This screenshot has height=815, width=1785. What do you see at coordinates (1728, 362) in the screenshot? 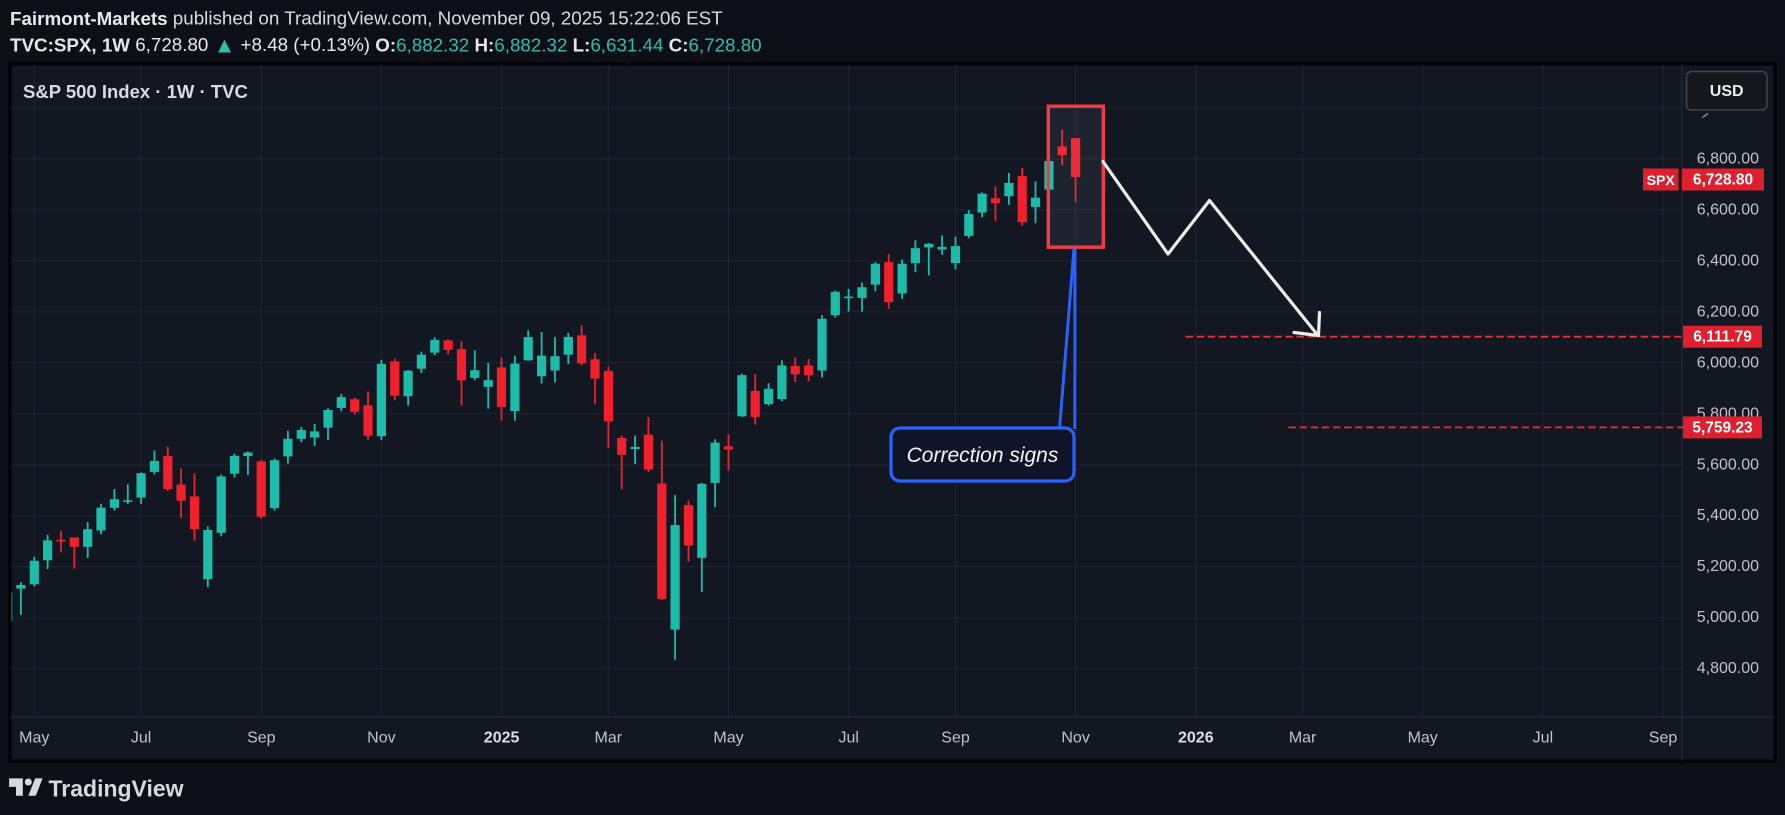
I see `svg-text: 6,000.00` at bounding box center [1728, 362].